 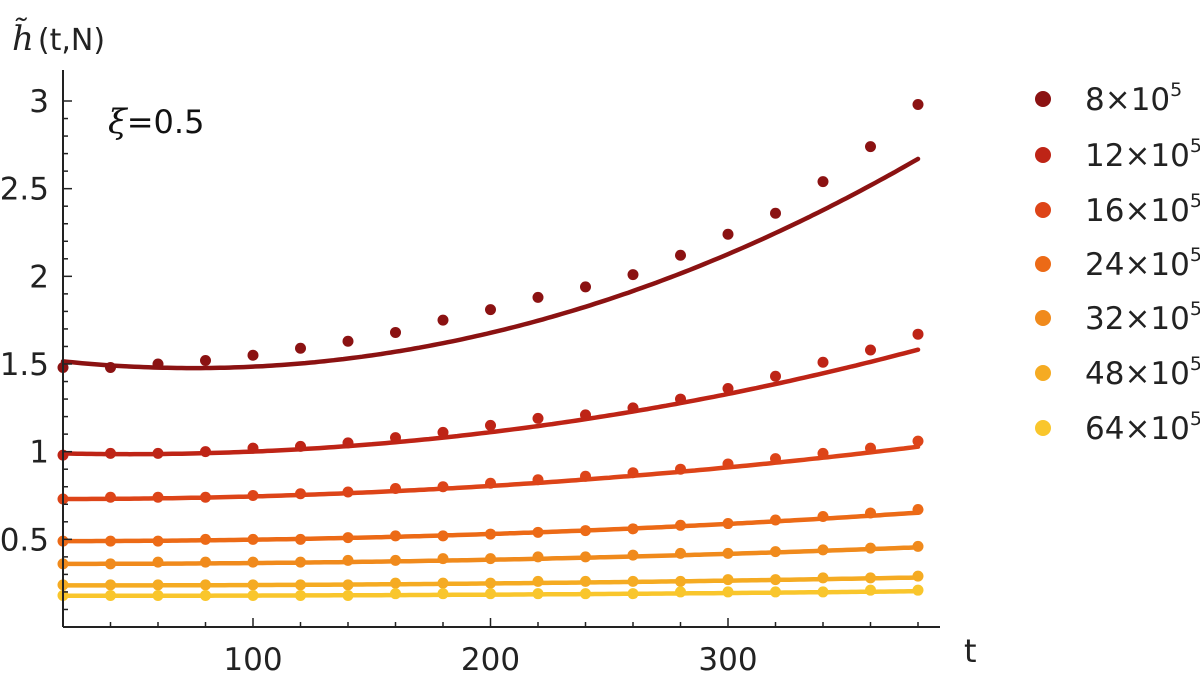 I want to click on y-ticks: 0.5 1 1.5 2 2.5 3, so click(x=36, y=347).